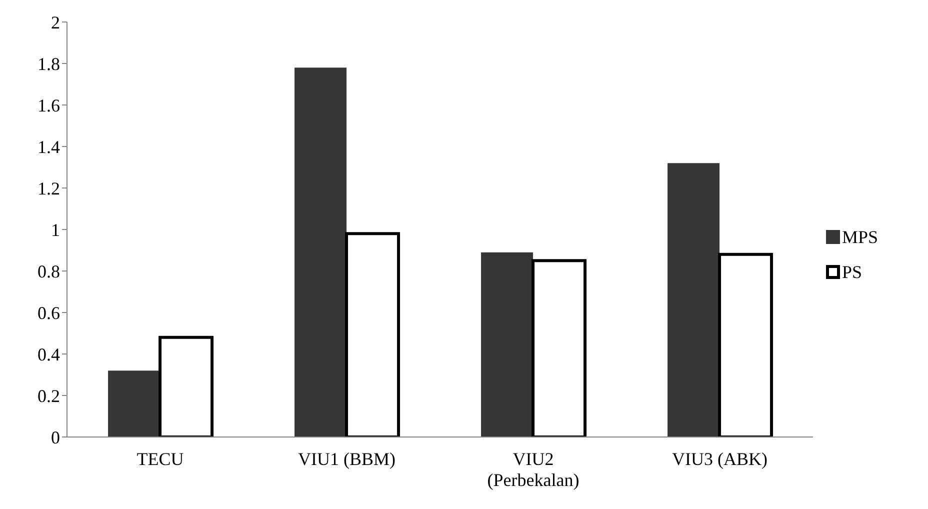 The width and height of the screenshot is (928, 509). Describe the element at coordinates (347, 459) in the screenshot. I see `x-tick-label: VIU1 (BBM)` at that location.